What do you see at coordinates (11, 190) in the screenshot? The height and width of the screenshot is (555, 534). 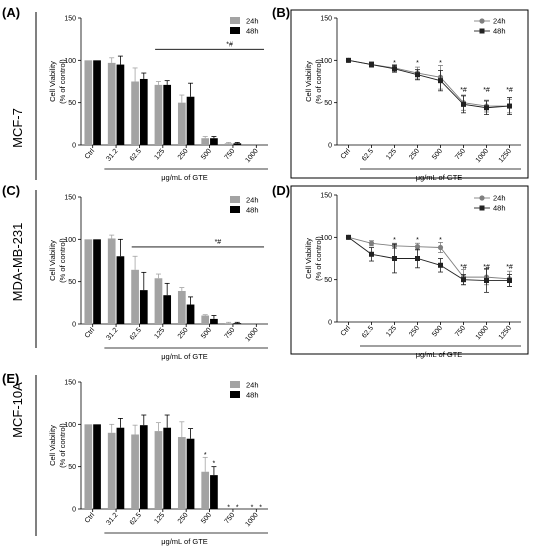 I see `panel-label-c: (C)` at bounding box center [11, 190].